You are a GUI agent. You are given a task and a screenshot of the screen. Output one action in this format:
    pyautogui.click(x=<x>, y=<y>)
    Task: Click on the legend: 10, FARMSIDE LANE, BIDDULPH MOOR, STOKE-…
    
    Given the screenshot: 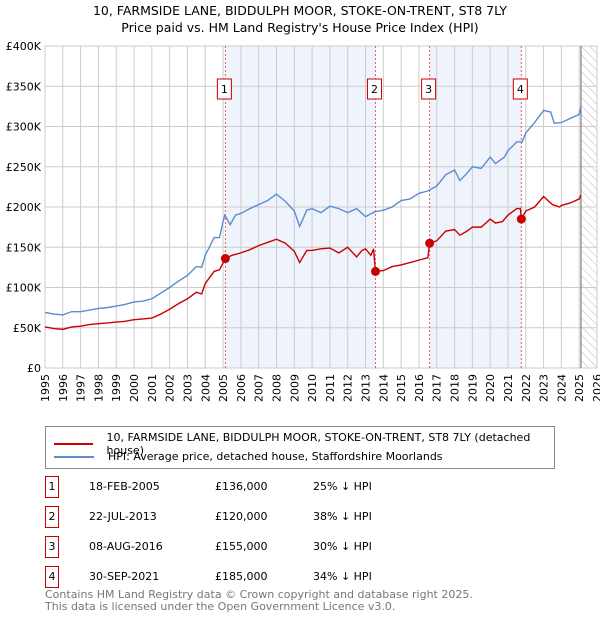 What is the action you would take?
    pyautogui.click(x=300, y=447)
    